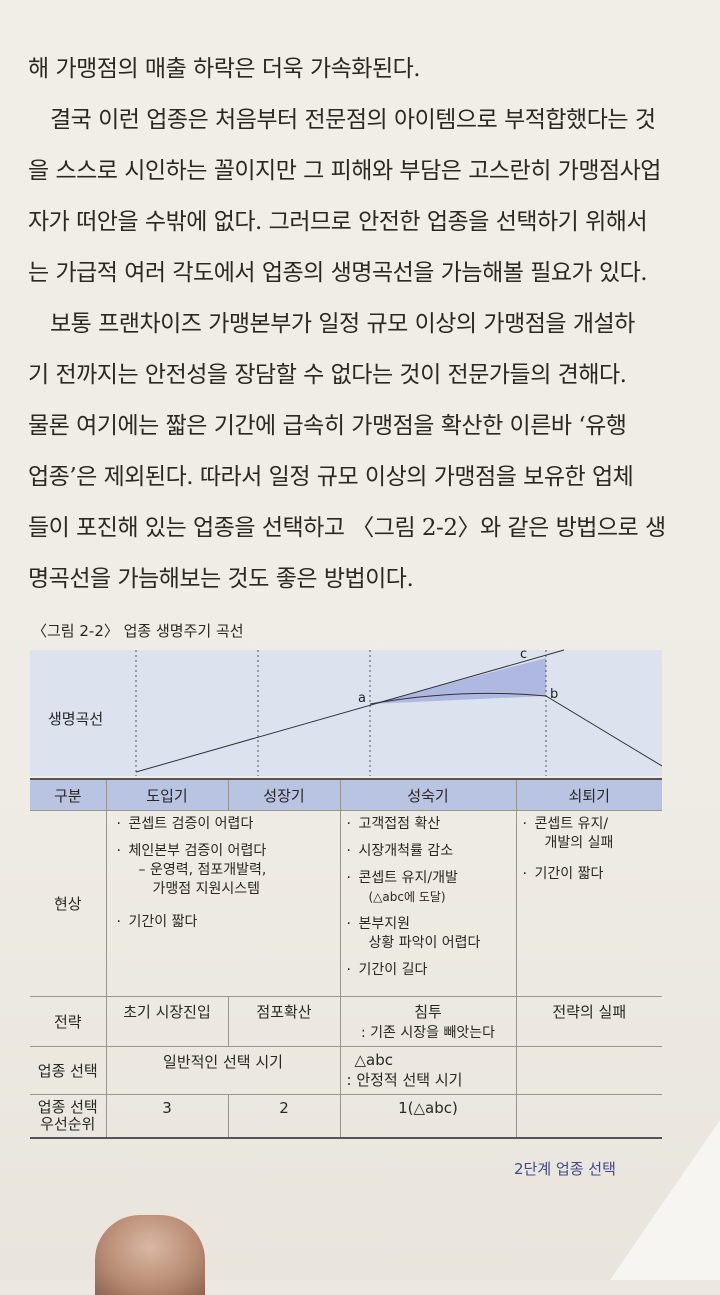  I want to click on sub-text: 상황 파악이 어렵다, so click(424, 943).